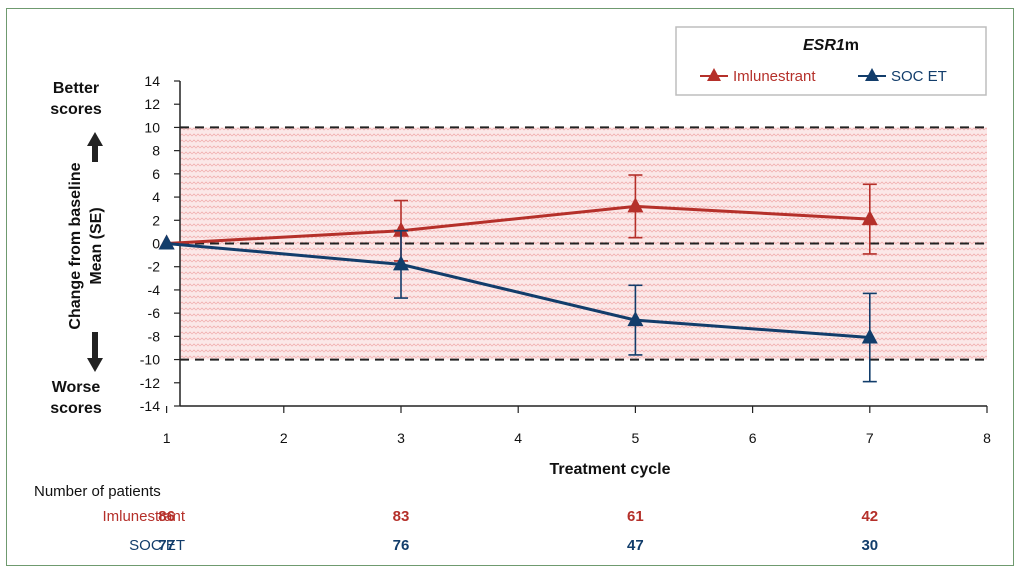 This screenshot has width=1022, height=576. What do you see at coordinates (870, 438) in the screenshot?
I see `x-tick-label: 7` at bounding box center [870, 438].